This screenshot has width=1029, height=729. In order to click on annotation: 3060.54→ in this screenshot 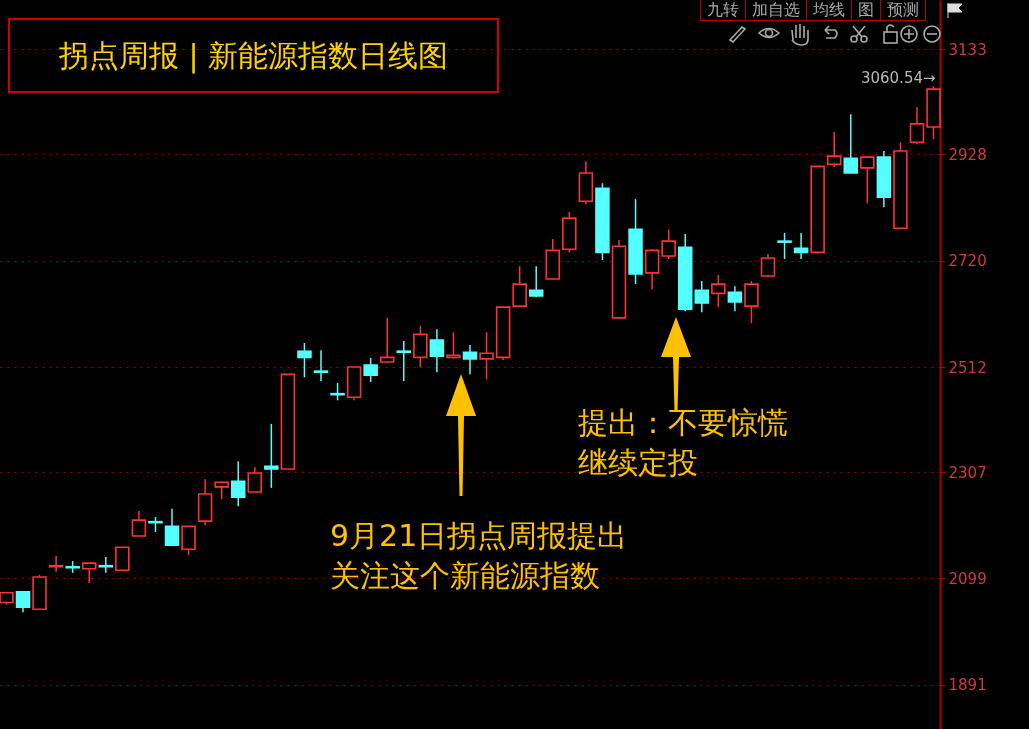, I will do `click(898, 78)`.